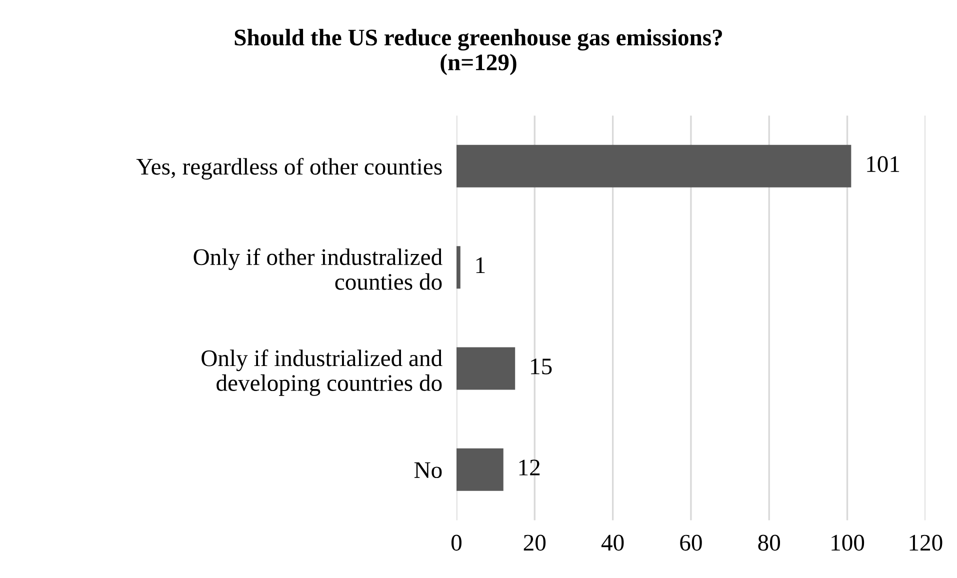  What do you see at coordinates (541, 366) in the screenshot?
I see `data-label: 15` at bounding box center [541, 366].